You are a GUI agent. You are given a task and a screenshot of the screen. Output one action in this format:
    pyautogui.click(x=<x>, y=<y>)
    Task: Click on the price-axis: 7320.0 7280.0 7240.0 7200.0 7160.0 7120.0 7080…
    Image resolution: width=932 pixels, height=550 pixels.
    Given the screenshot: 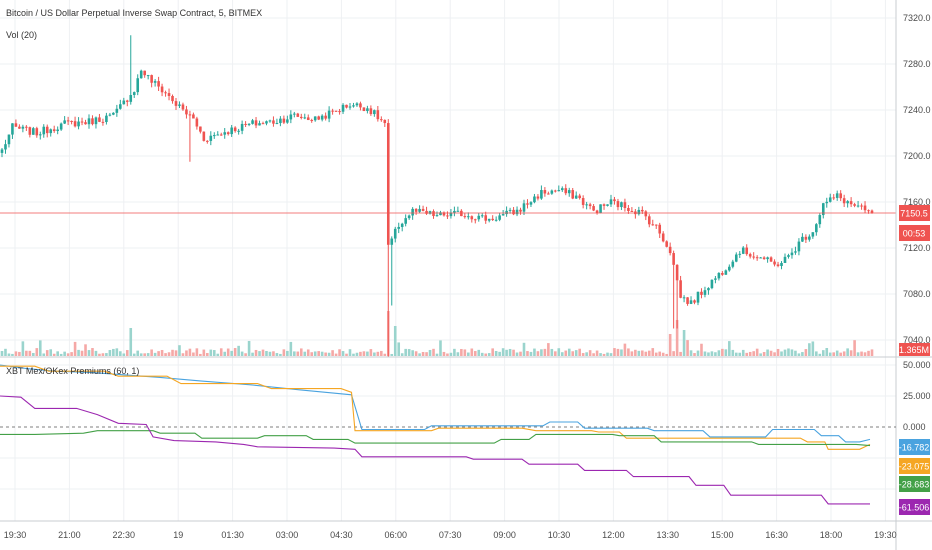 What is the action you would take?
    pyautogui.click(x=917, y=179)
    